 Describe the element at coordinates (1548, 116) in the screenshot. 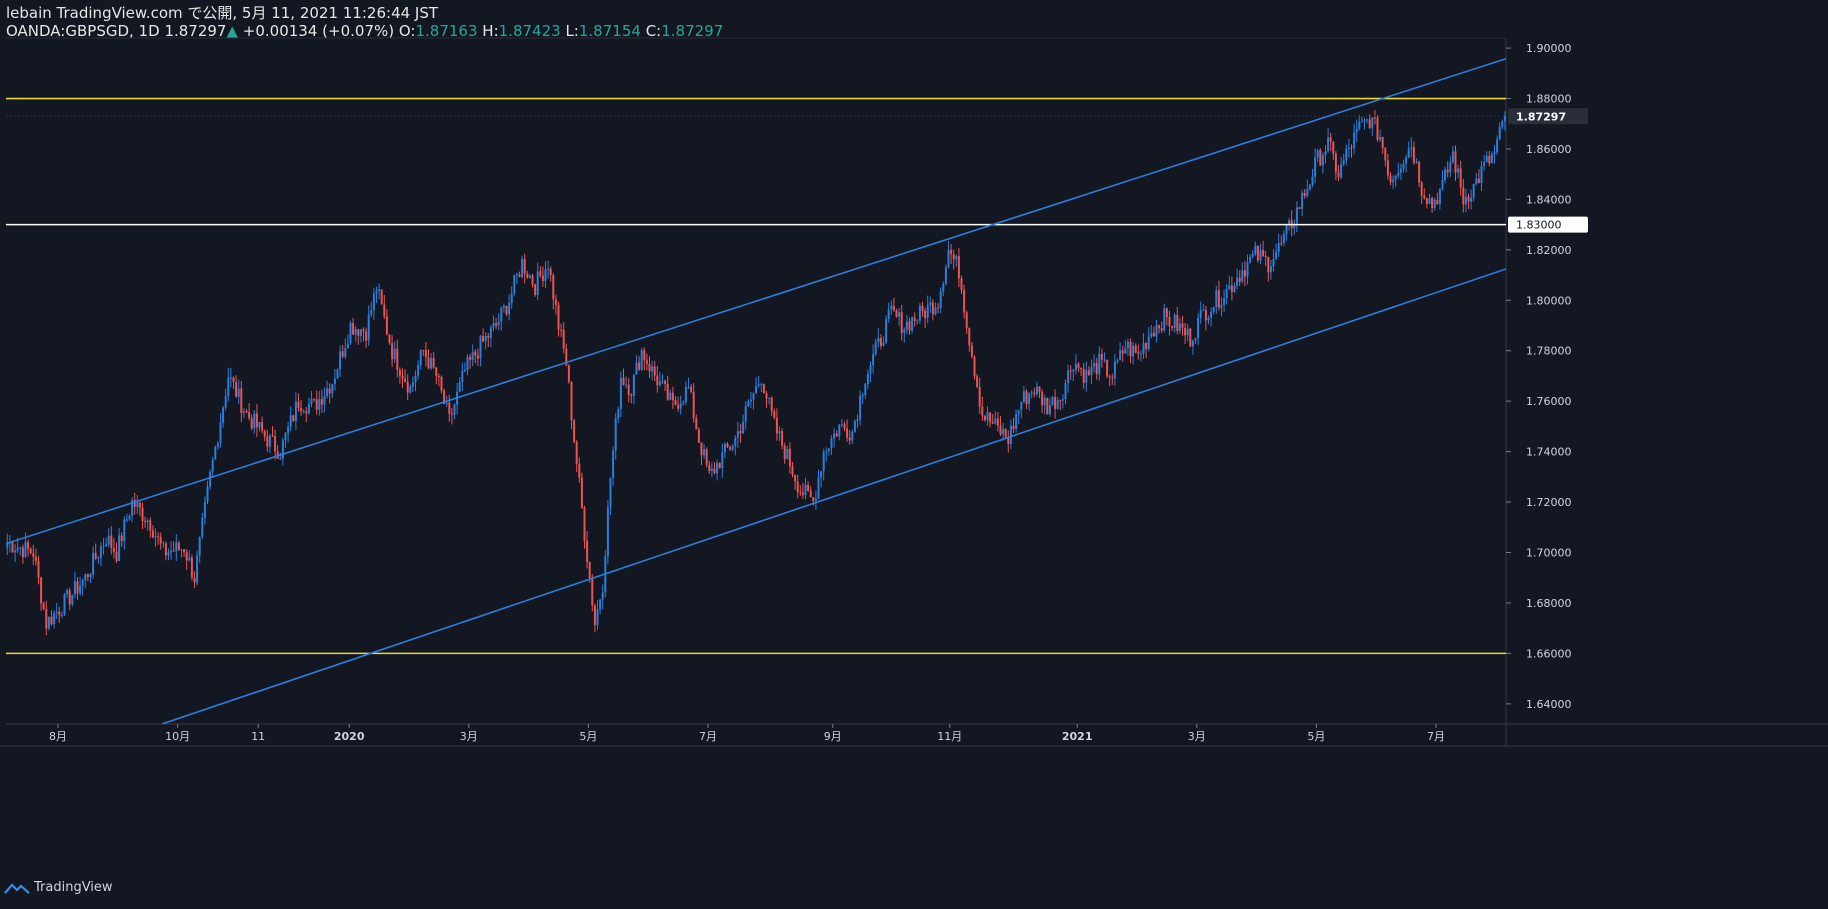

I see `last-price-label-bg` at that location.